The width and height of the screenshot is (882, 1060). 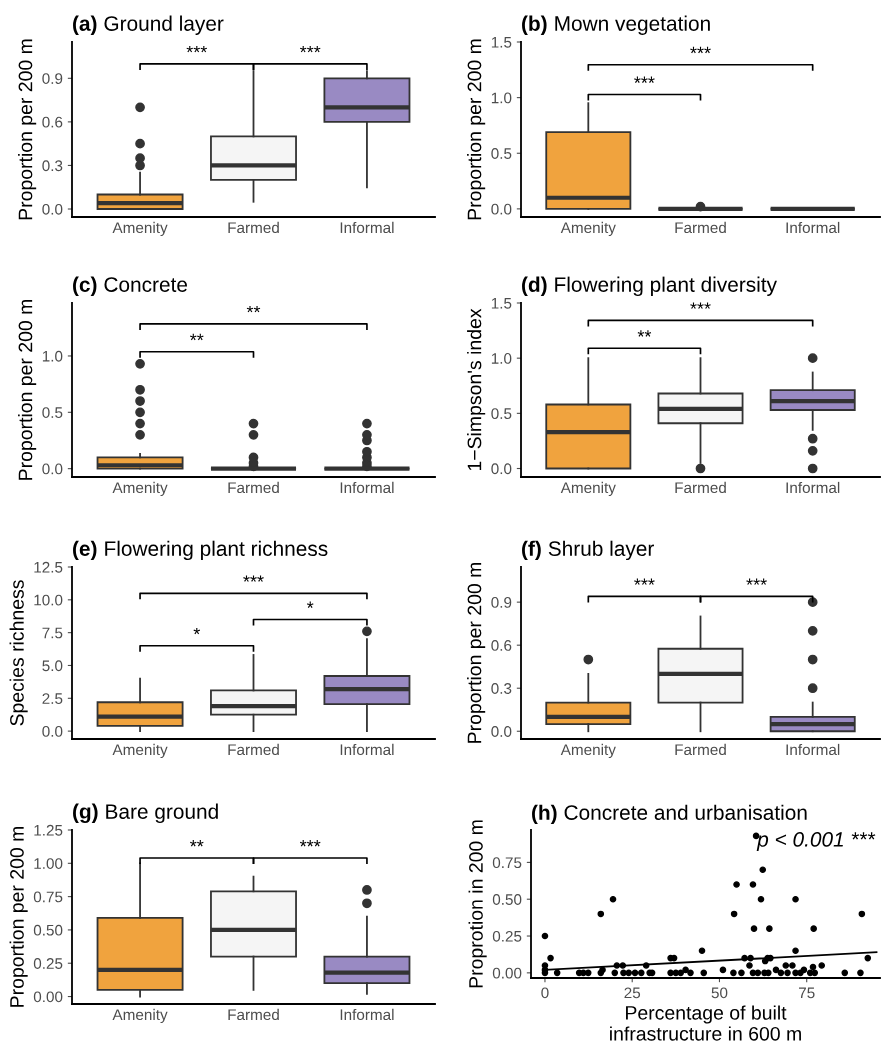 What do you see at coordinates (649, 286) in the screenshot?
I see `chart-title: (d) Flowering plant diversity` at bounding box center [649, 286].